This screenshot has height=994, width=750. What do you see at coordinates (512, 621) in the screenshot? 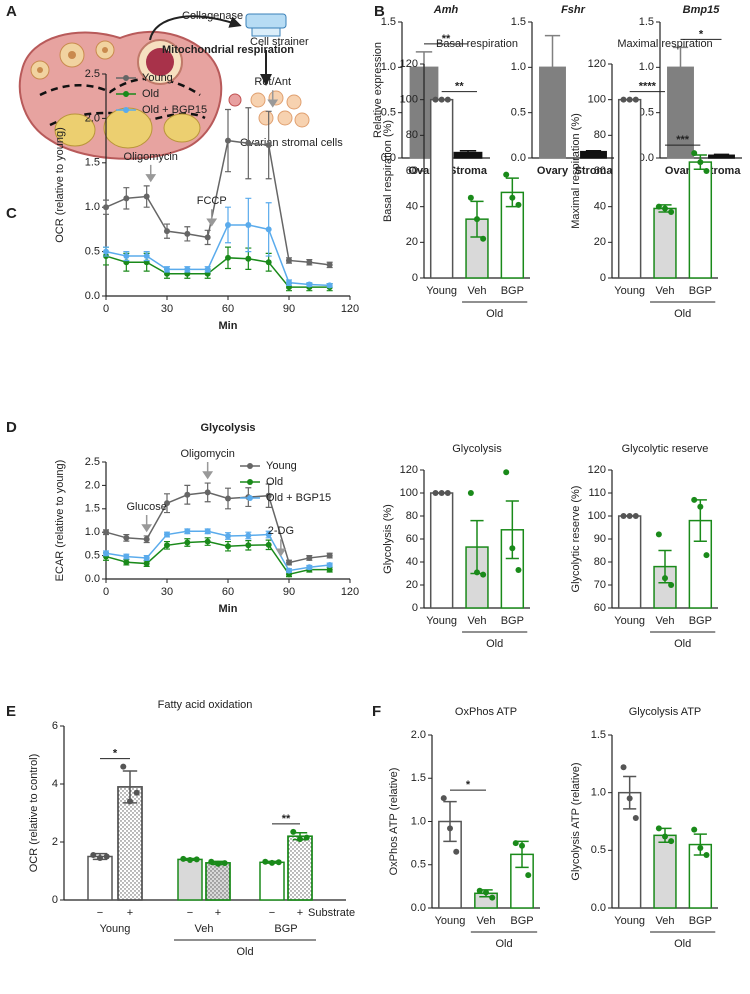
I see `x-tick-label: BGP` at bounding box center [512, 621].